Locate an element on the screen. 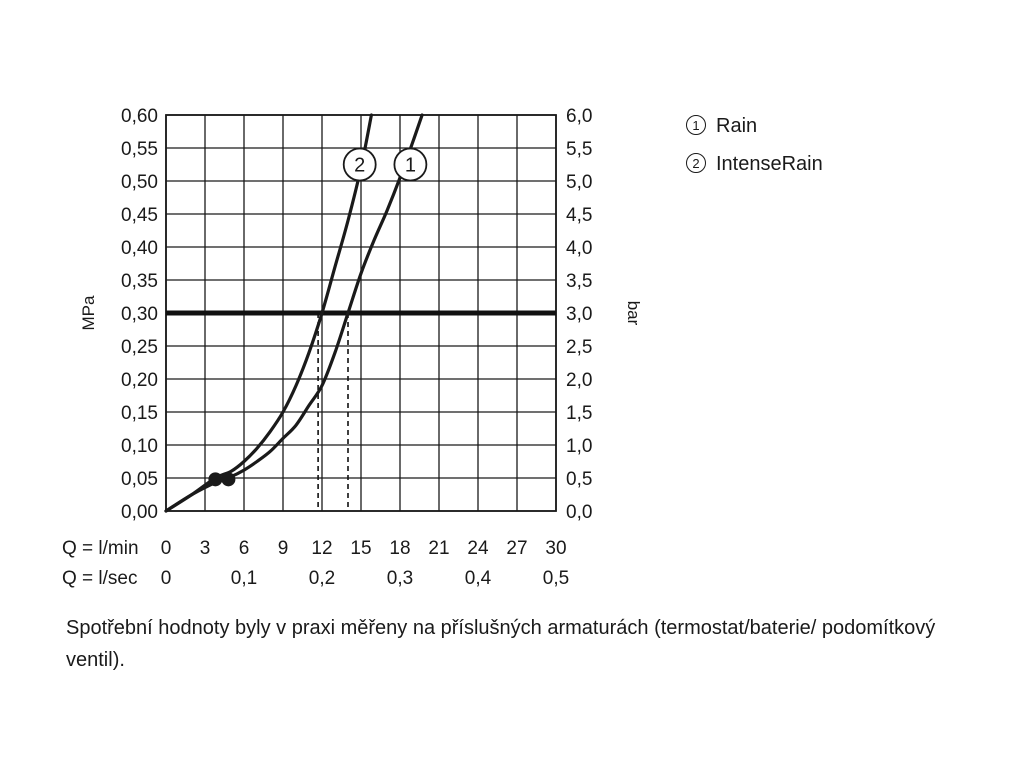  x-lmin-tick-label: 6 is located at coordinates (244, 548).